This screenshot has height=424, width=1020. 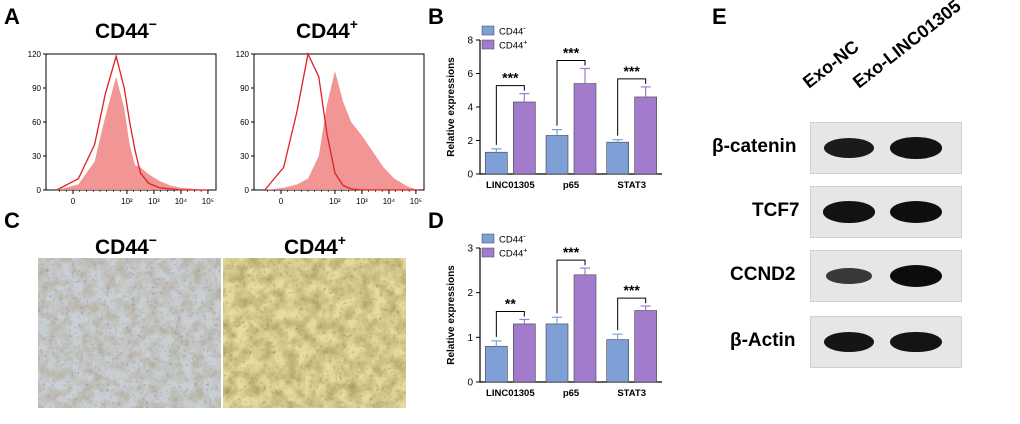 I want to click on chart-b-y-tick-label: 0, so click(x=470, y=175).